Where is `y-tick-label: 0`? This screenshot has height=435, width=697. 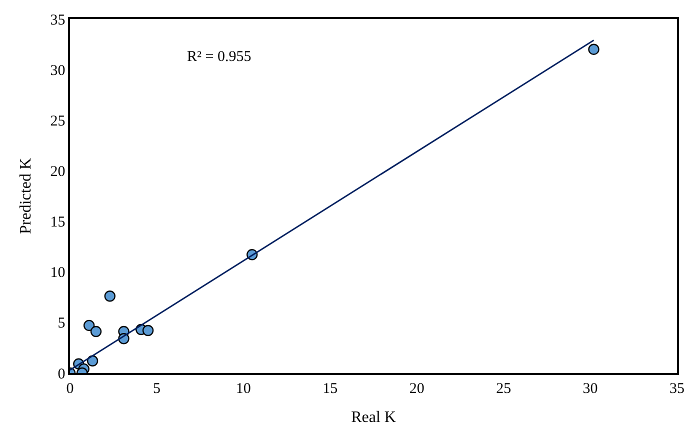 y-tick-label: 0 is located at coordinates (62, 374).